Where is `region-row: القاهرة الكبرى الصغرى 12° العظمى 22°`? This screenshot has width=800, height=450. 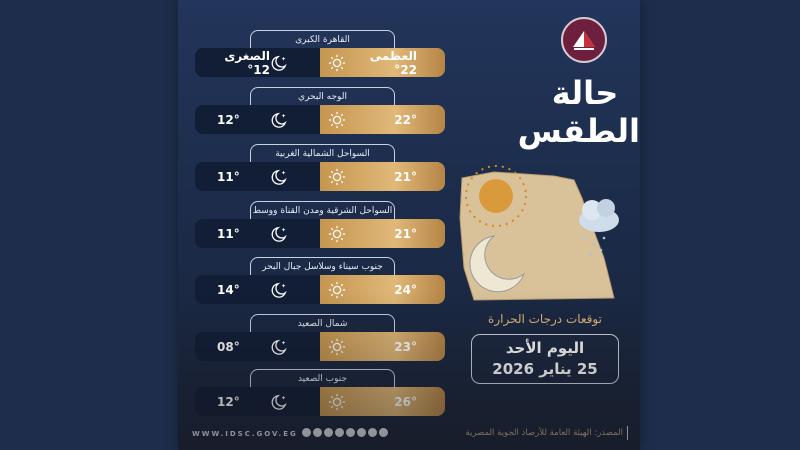 region-row: القاهرة الكبرى الصغرى 12° العظمى 22° is located at coordinates (320, 55).